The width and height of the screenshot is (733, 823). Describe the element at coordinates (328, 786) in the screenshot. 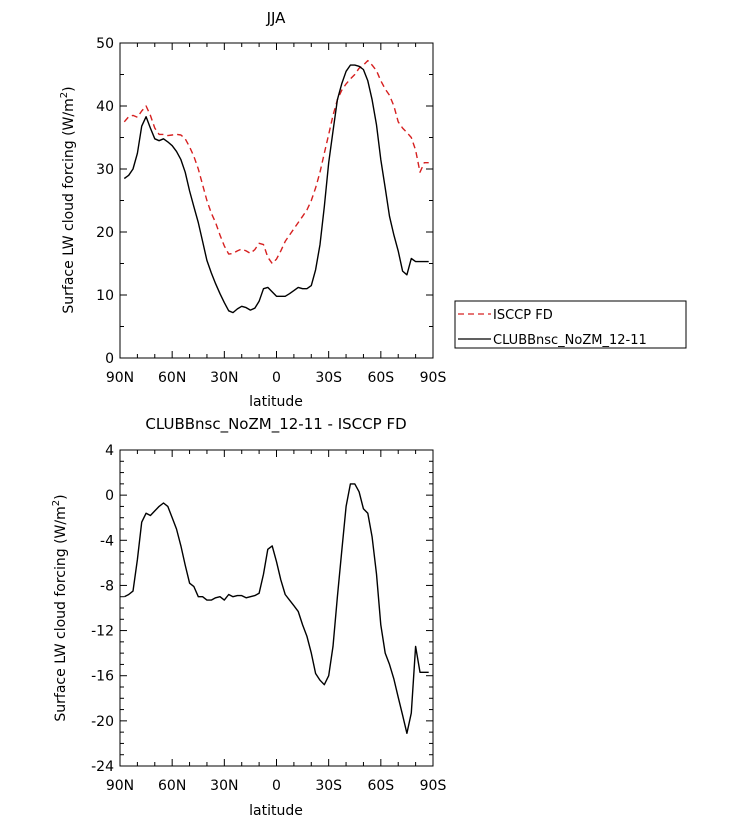

I see `bottom-x-tick-label: 30S` at that location.